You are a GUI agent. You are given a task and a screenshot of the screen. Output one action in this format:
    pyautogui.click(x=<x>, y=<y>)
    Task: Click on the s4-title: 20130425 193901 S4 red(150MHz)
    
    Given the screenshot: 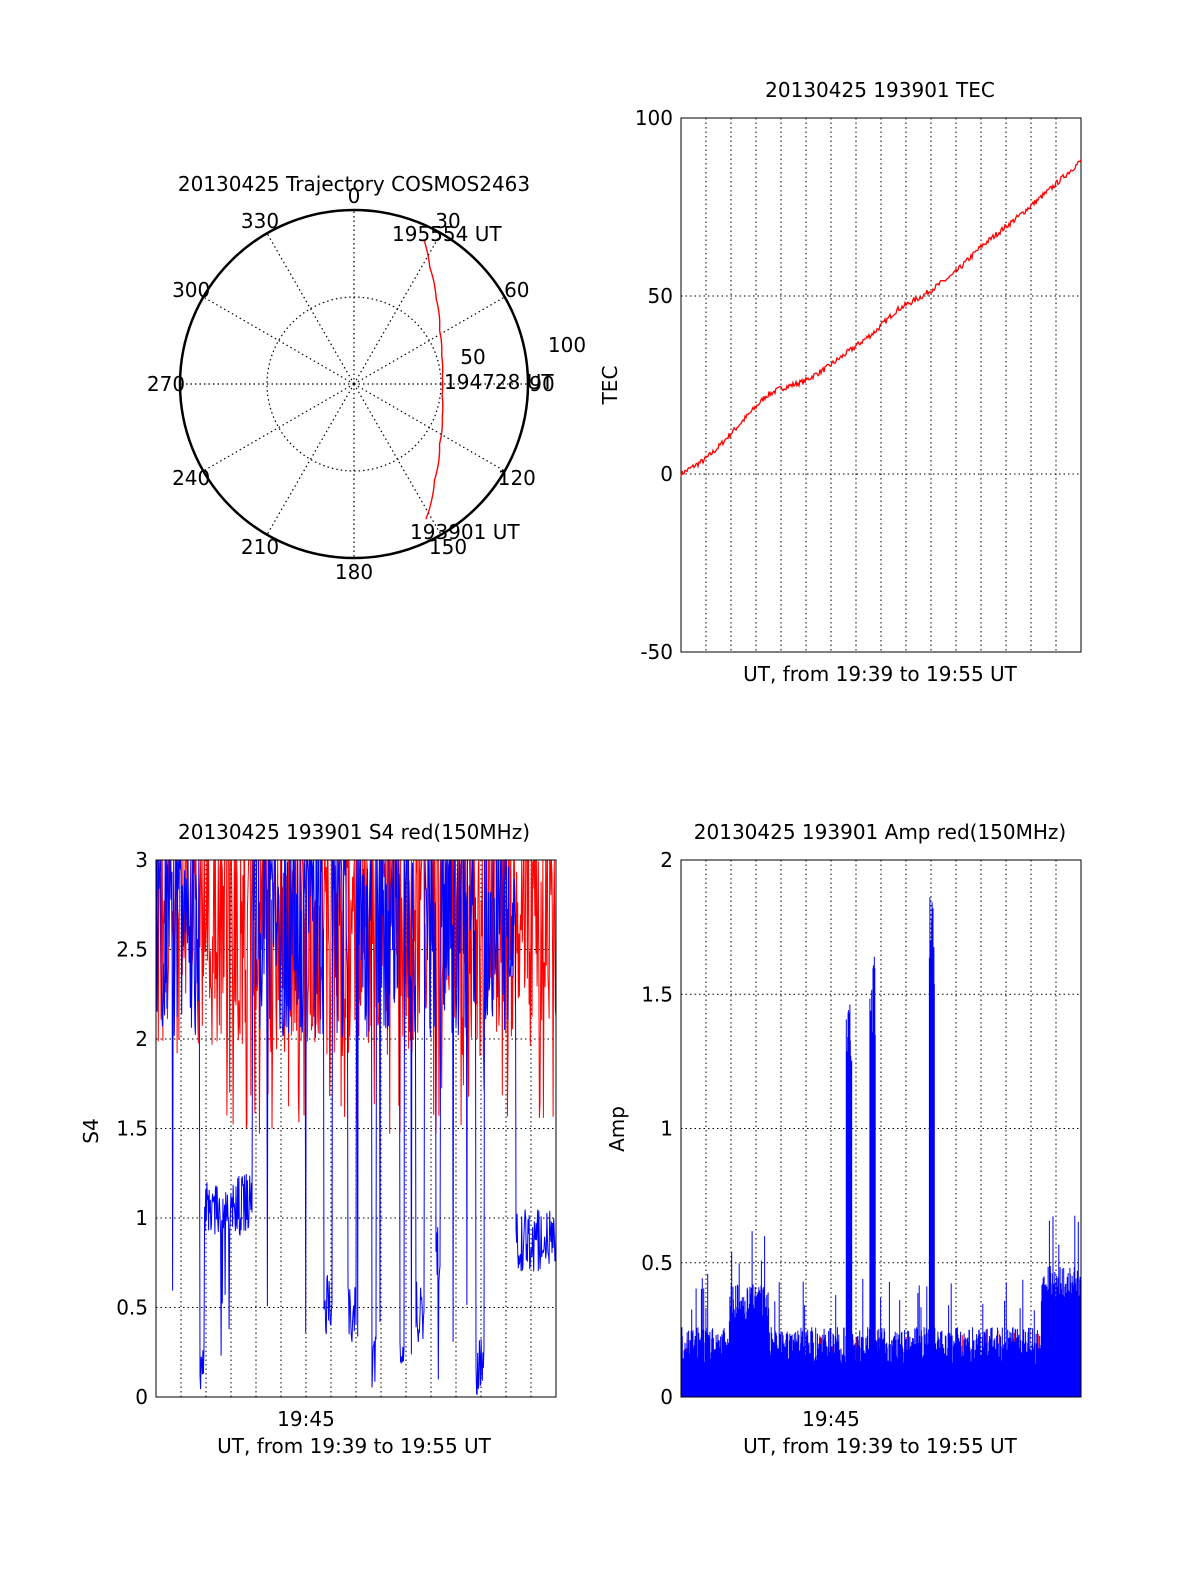 What is the action you would take?
    pyautogui.click(x=354, y=832)
    